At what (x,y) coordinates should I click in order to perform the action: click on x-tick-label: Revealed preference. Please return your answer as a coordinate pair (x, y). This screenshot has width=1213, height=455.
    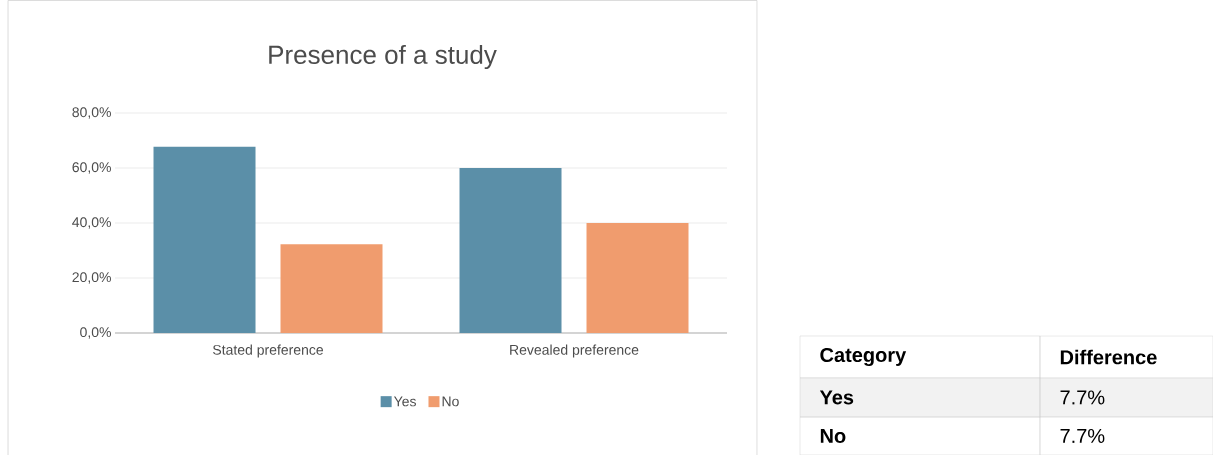
    Looking at the image, I should click on (574, 351).